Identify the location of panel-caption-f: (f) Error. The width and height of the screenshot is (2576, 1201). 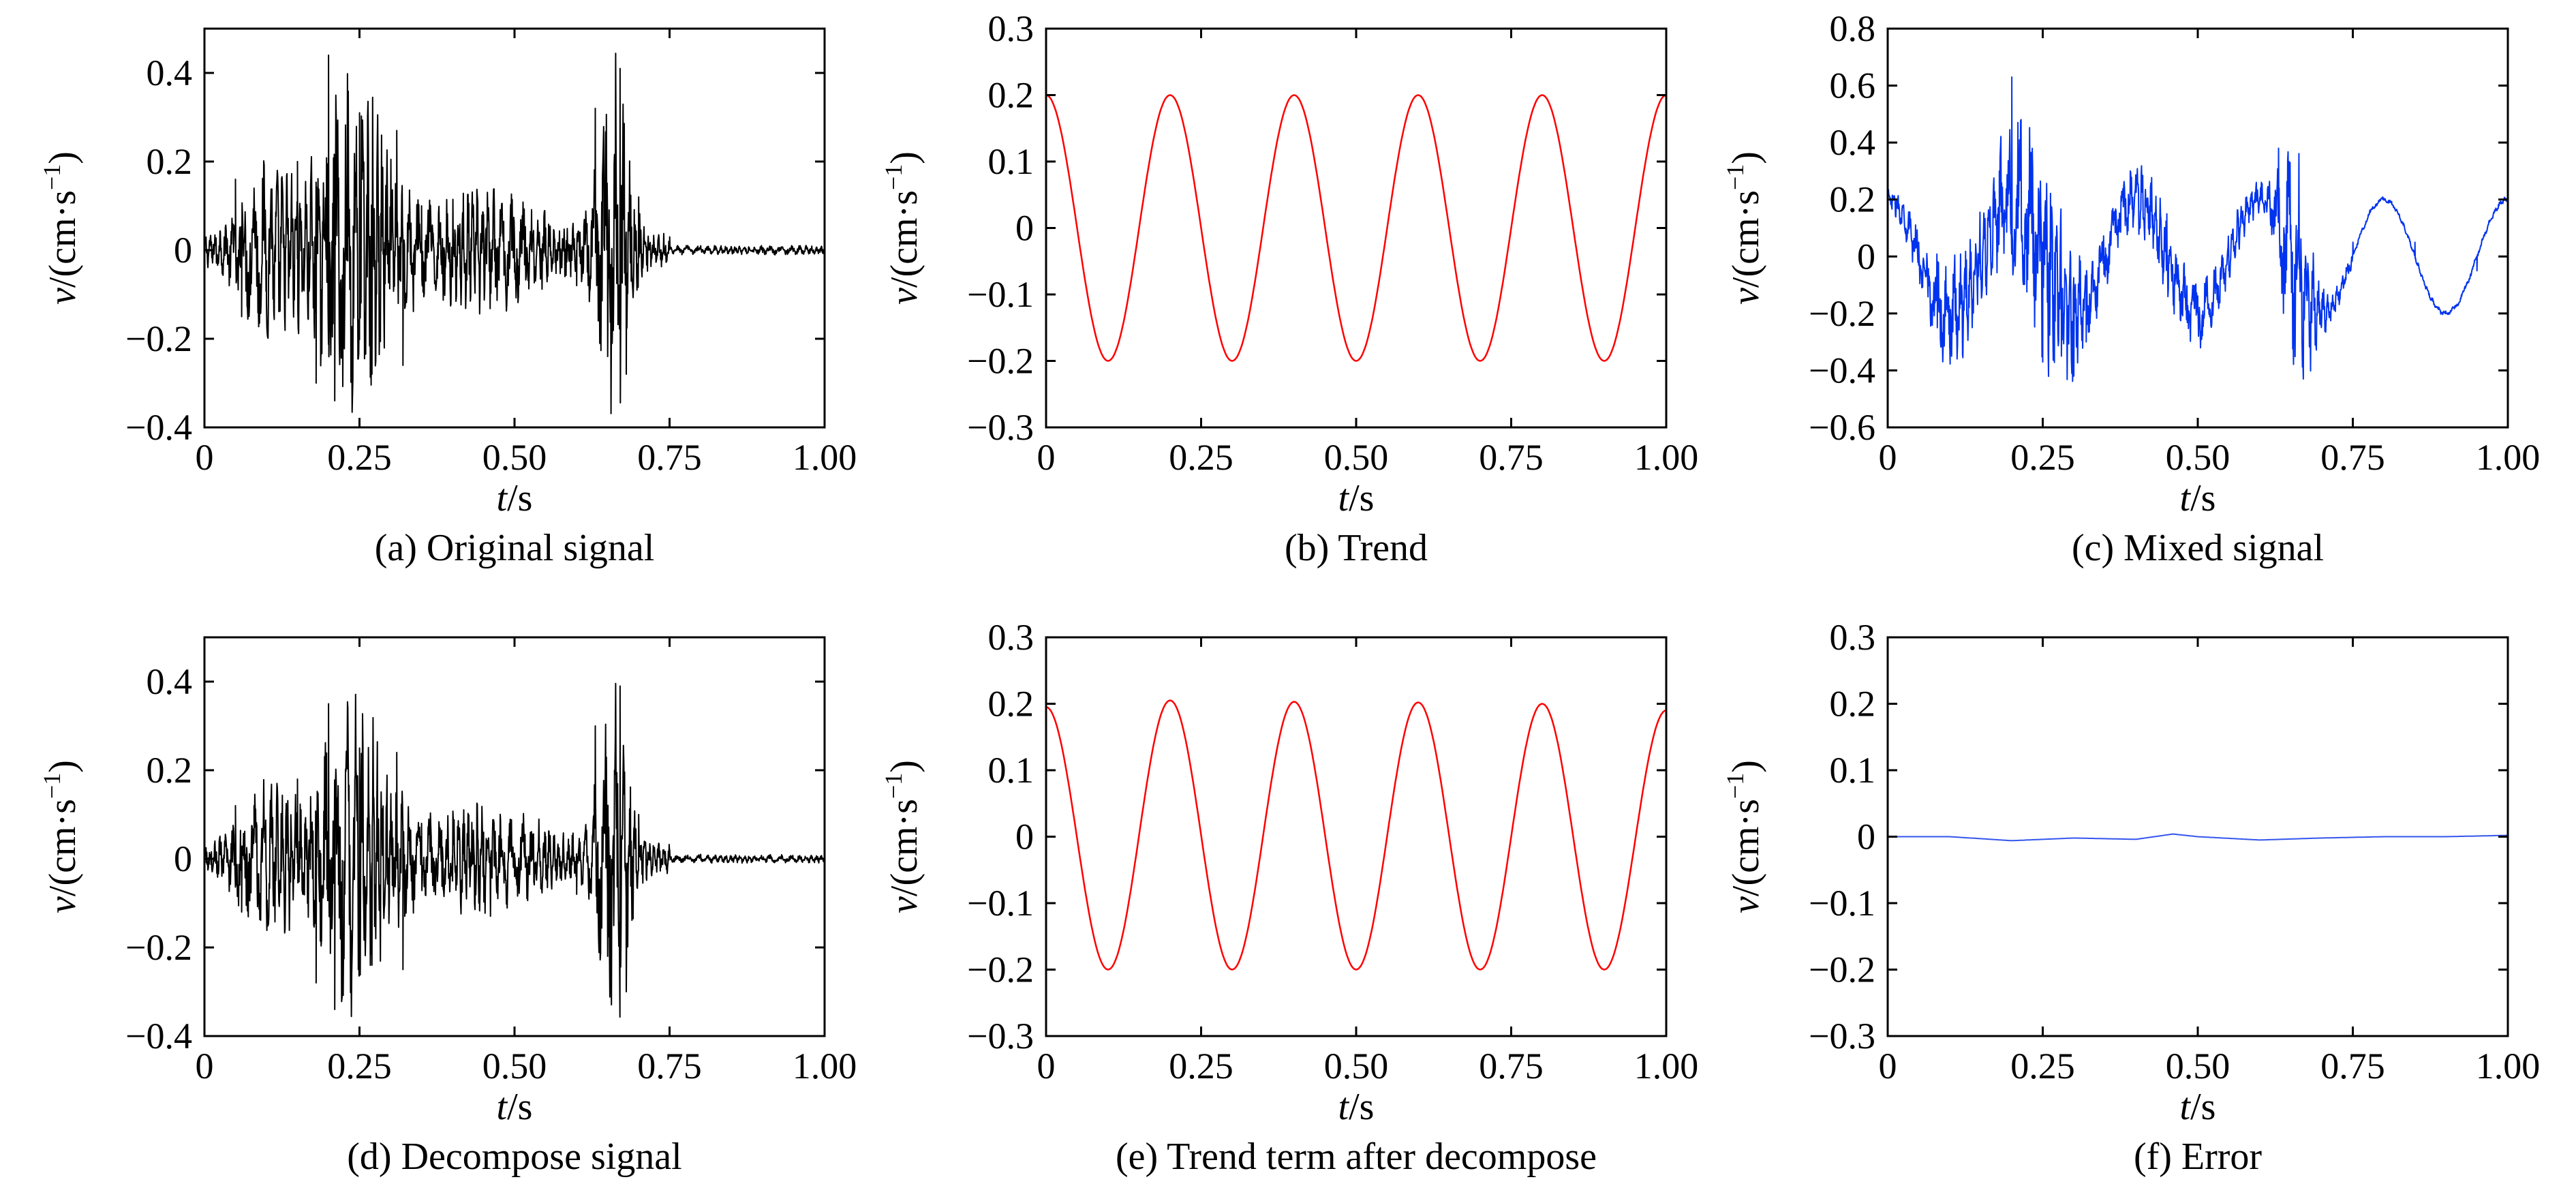
(2198, 1157).